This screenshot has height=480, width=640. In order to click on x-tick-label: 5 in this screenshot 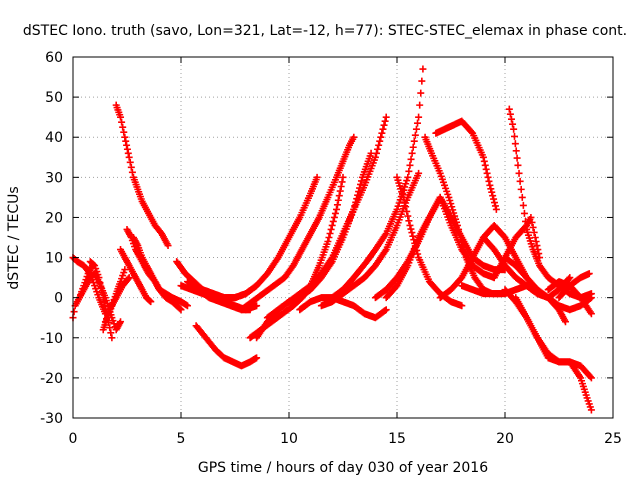, I will do `click(181, 439)`.